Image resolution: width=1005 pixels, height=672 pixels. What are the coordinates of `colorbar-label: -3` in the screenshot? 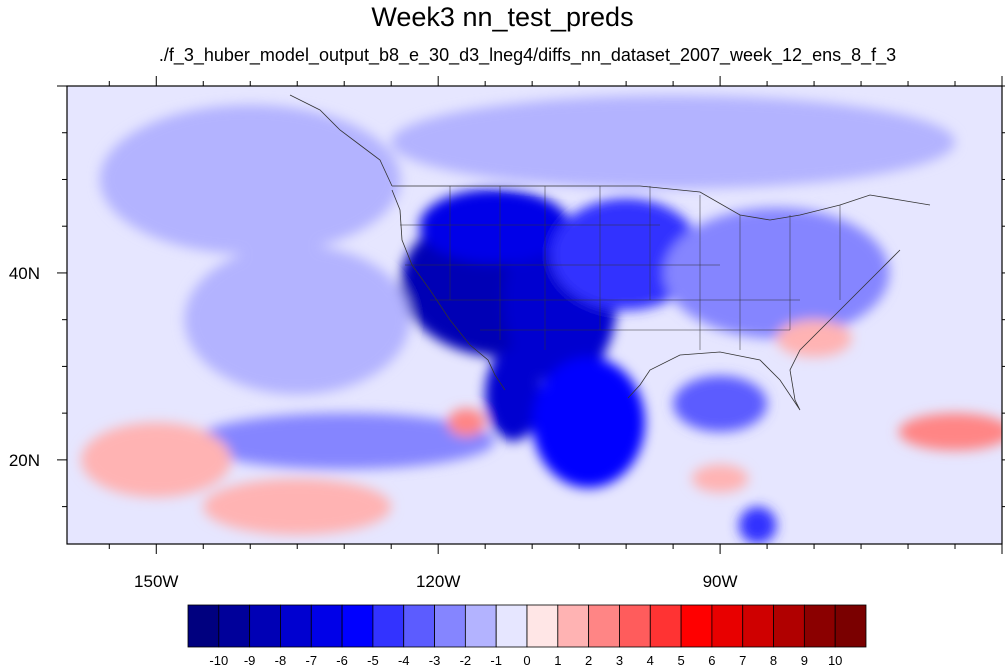 It's located at (435, 660).